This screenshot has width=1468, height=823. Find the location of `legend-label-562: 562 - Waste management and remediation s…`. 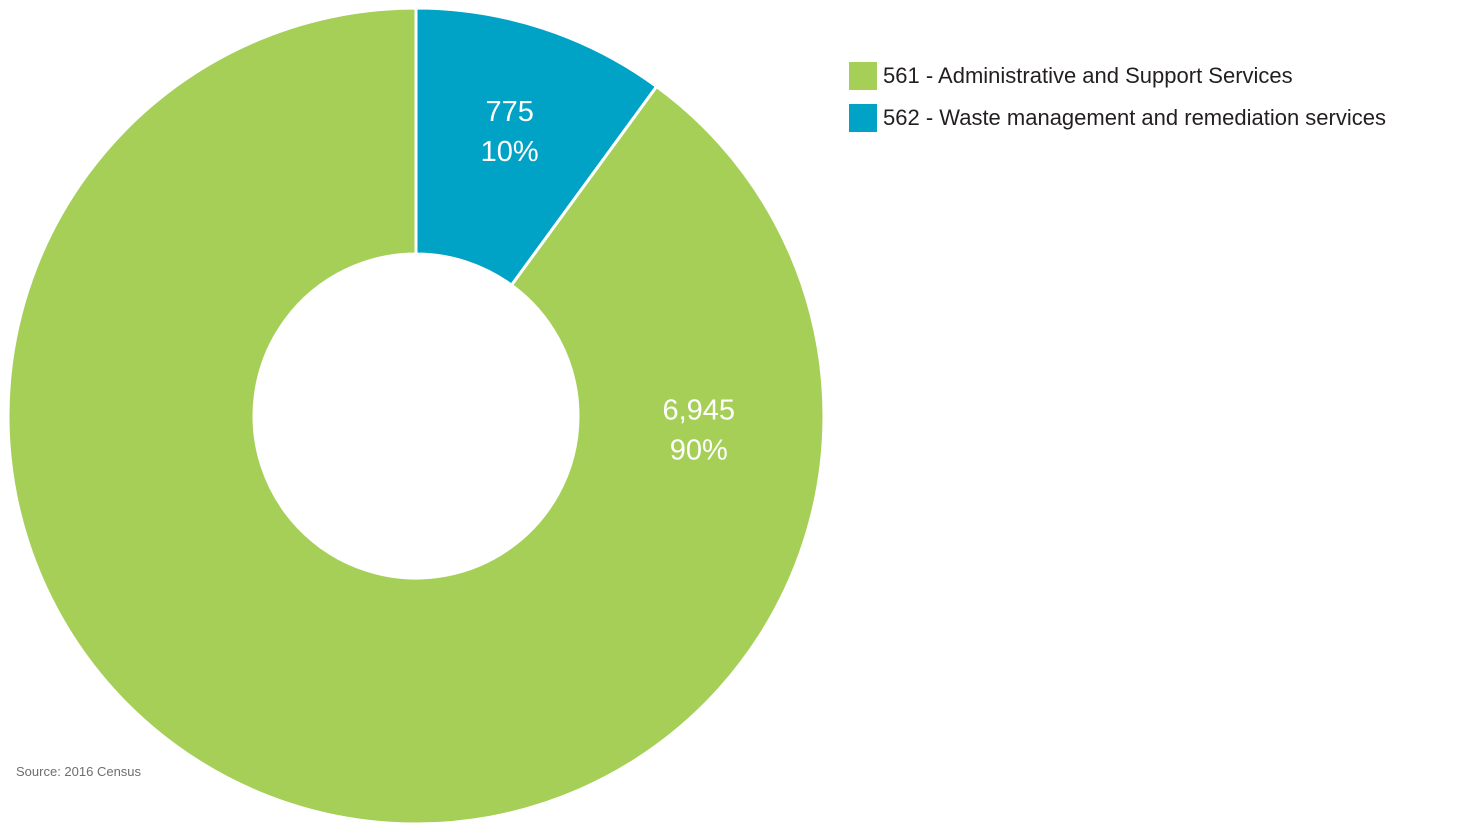

legend-label-562: 562 - Waste management and remediation s… is located at coordinates (1134, 117).